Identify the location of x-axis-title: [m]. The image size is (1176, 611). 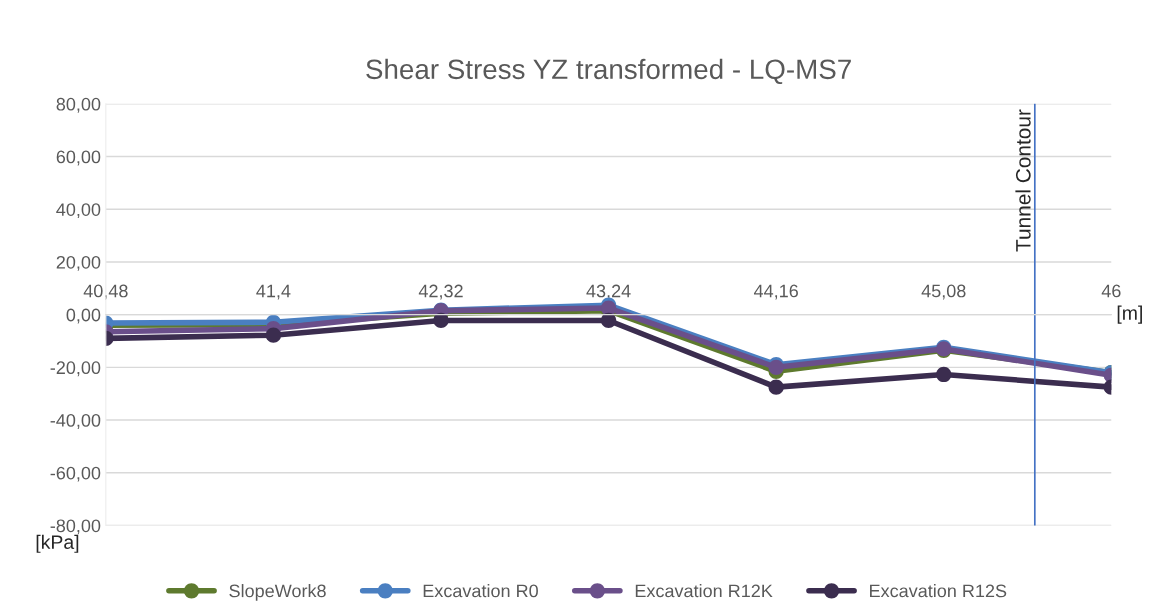
(1129, 314).